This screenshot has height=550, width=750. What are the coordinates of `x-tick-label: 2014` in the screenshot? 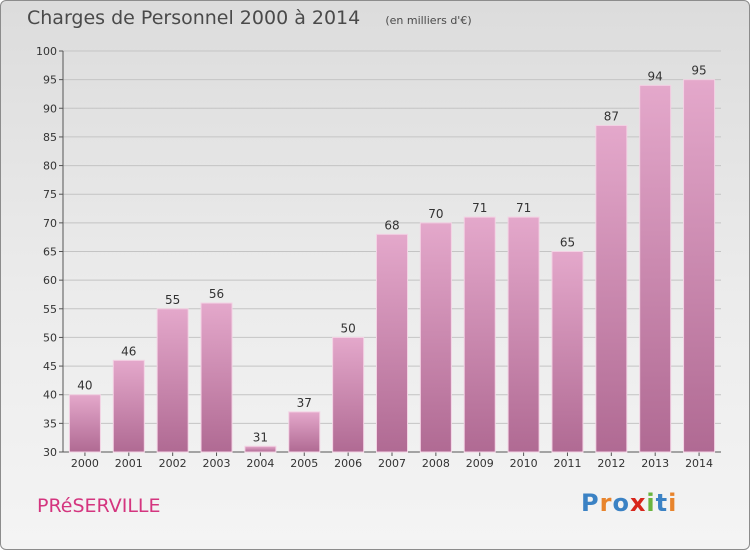 It's located at (699, 463).